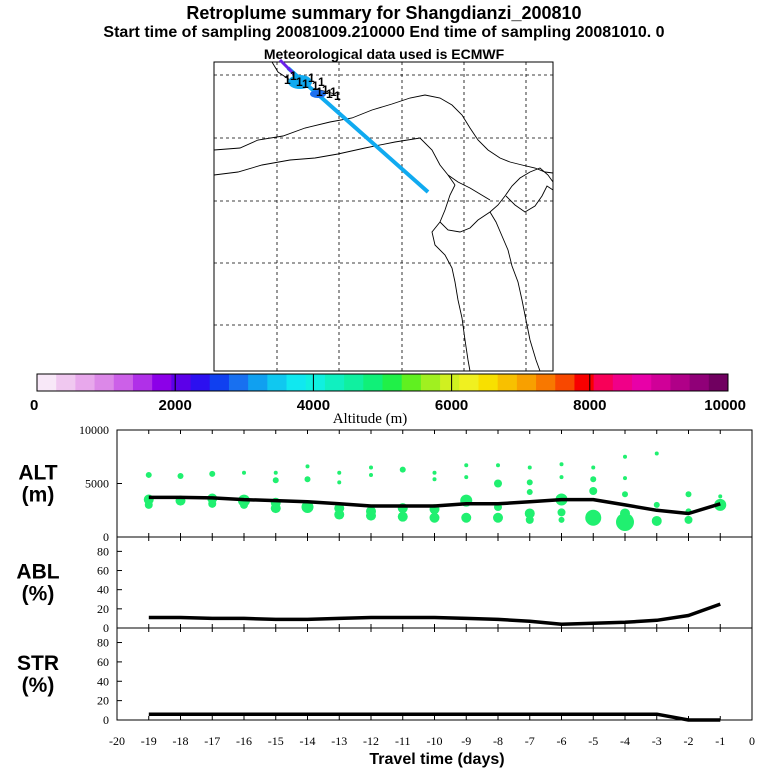  Describe the element at coordinates (37, 473) in the screenshot. I see `panel-ylabel: ALT` at that location.